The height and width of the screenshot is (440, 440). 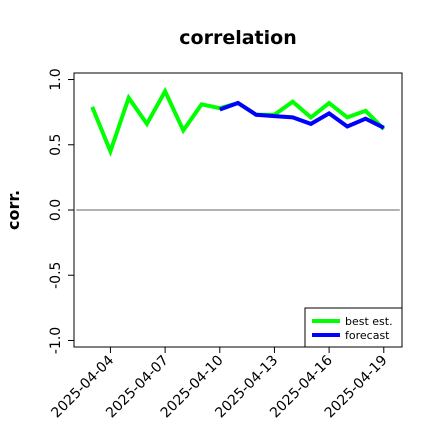 I want to click on legend: best est. forecast, so click(x=353, y=327).